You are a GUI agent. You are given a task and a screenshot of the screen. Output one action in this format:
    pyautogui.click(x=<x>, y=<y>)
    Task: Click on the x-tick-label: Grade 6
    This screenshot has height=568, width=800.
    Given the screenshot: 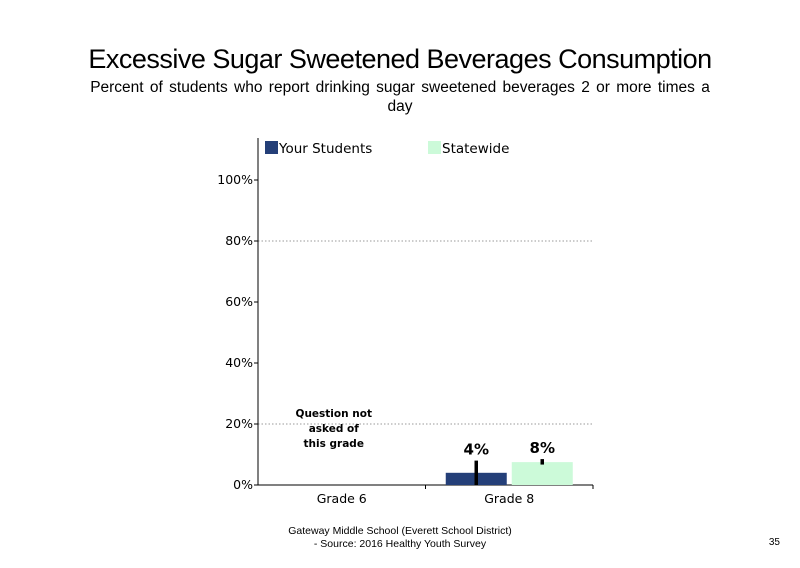 What is the action you would take?
    pyautogui.click(x=342, y=498)
    